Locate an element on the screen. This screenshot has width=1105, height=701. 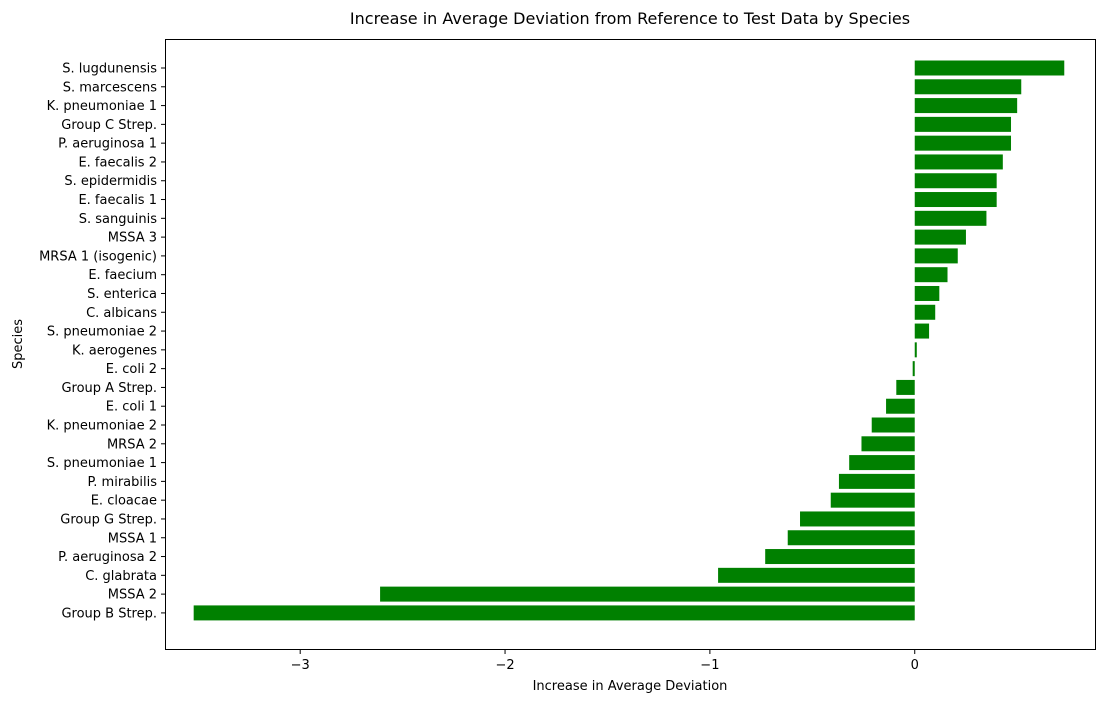
y-tick-label: E. coli 1 is located at coordinates (131, 407).